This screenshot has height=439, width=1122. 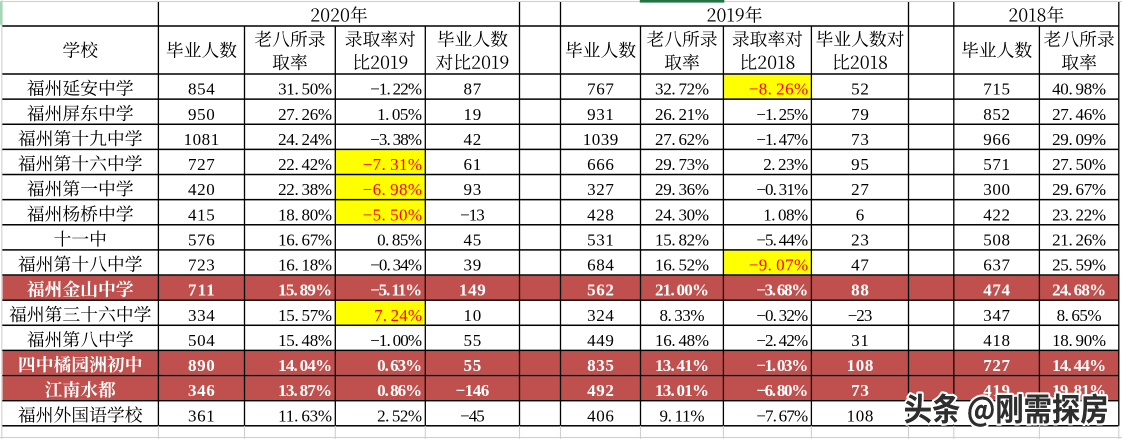 What do you see at coordinates (996, 265) in the screenshot?
I see `svg-text: 637` at bounding box center [996, 265].